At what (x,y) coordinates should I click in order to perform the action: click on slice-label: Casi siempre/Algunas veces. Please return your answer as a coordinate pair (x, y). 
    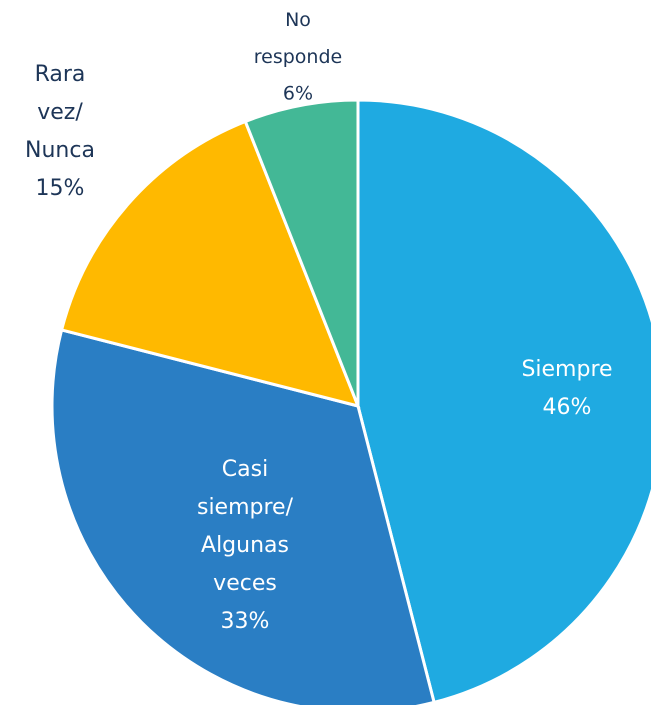
    Looking at the image, I should click on (245, 526).